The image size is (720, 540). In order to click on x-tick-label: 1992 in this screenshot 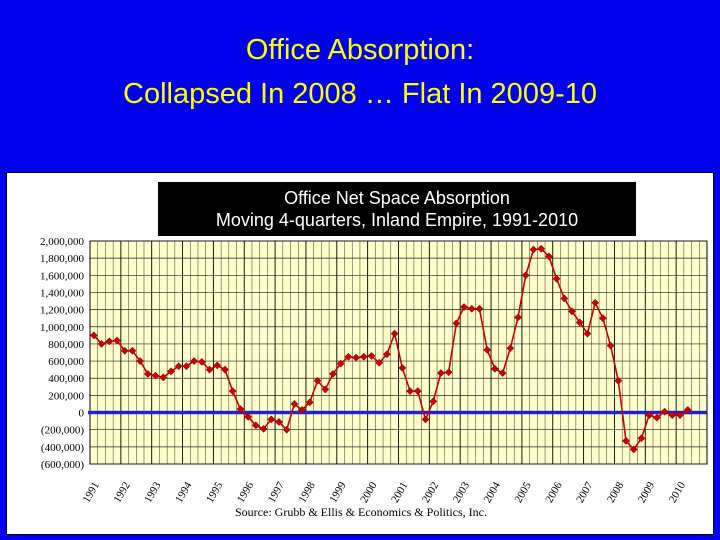, I will do `click(121, 492)`.